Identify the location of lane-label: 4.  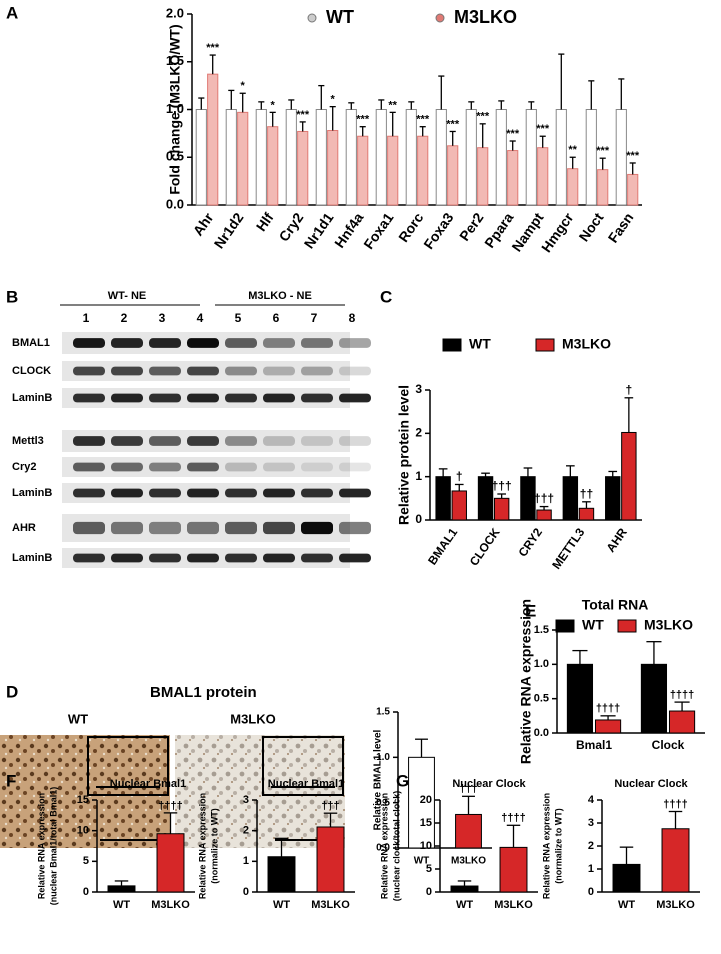
(200, 318).